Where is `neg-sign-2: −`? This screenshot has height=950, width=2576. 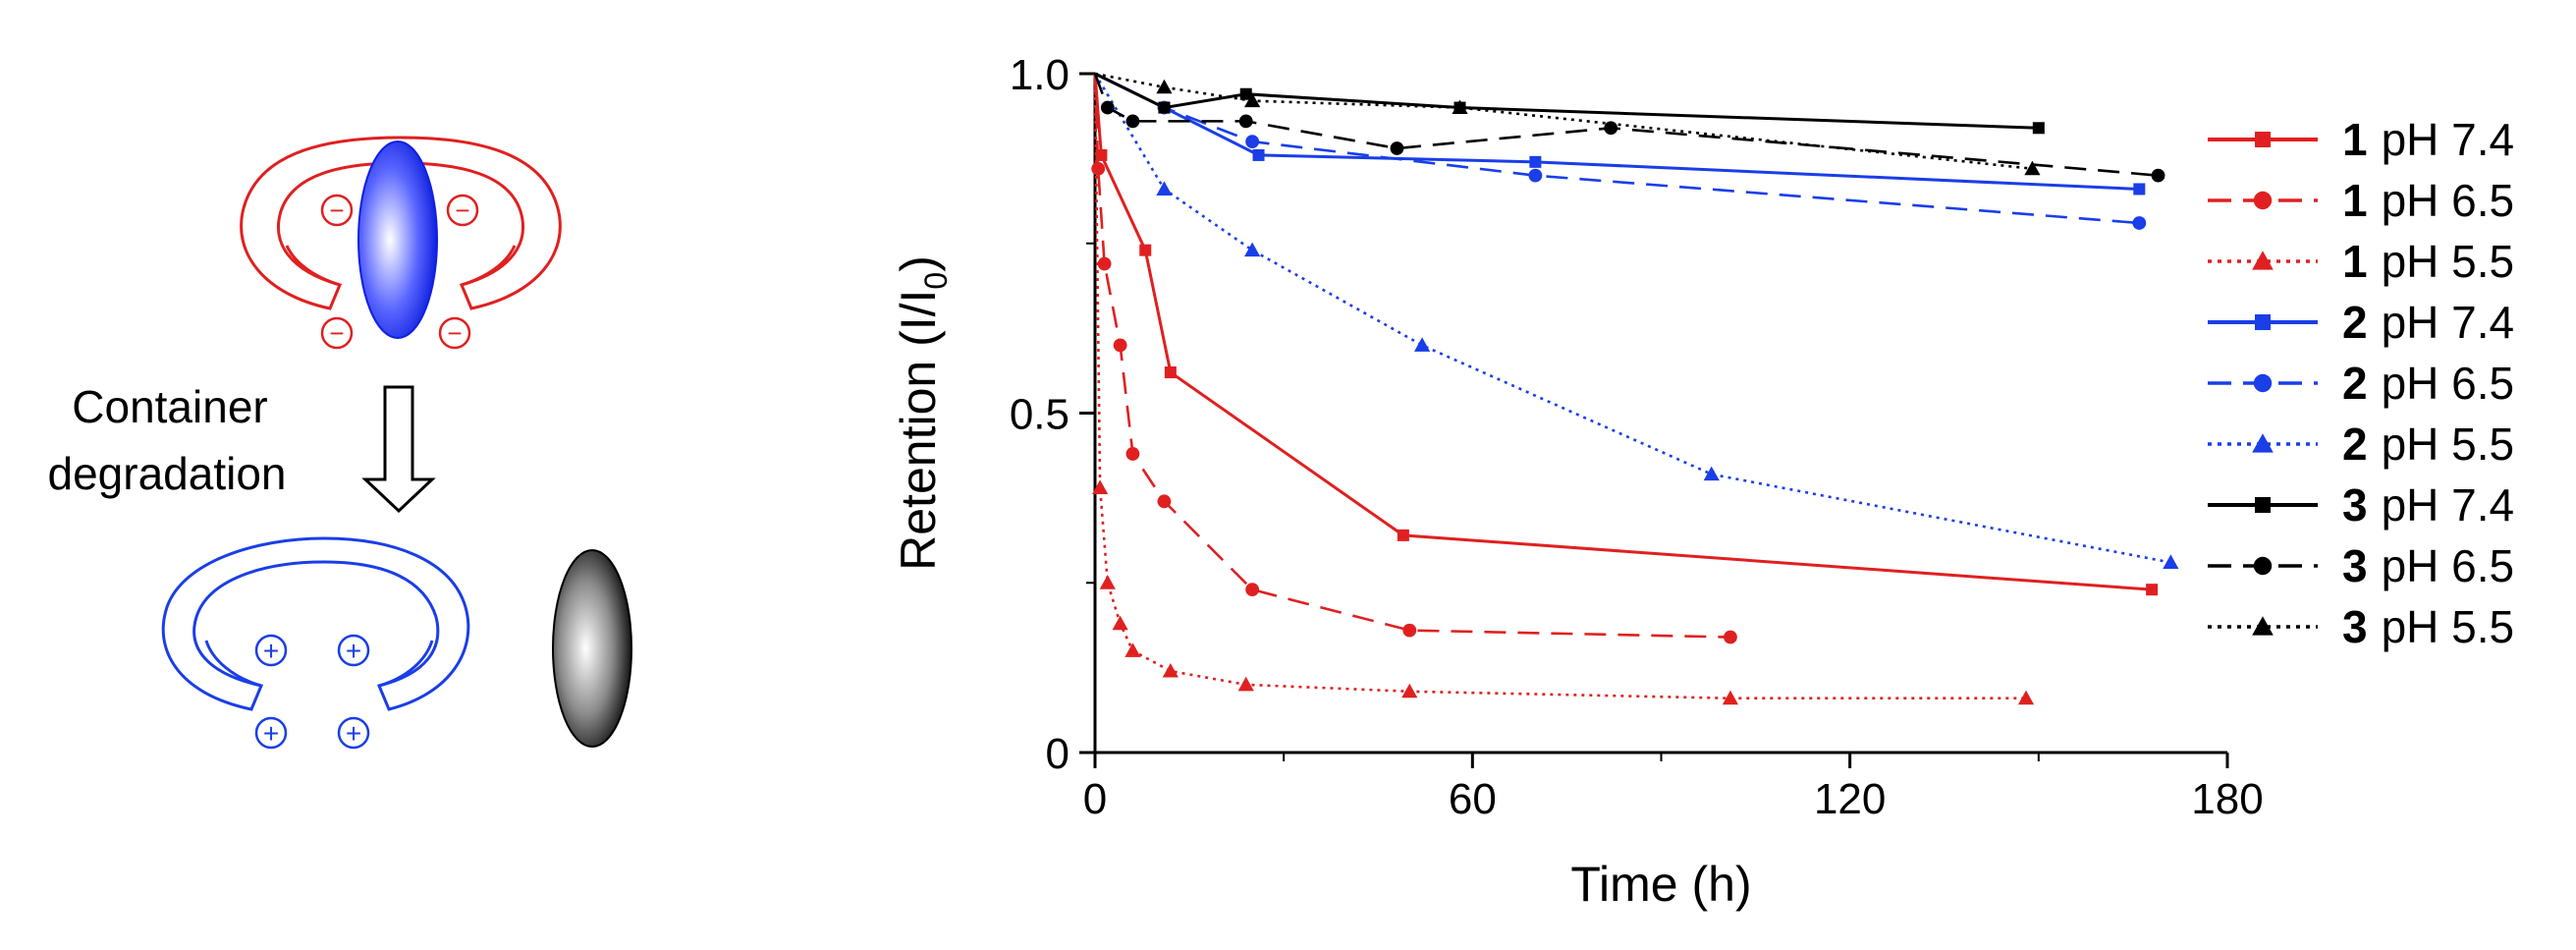
neg-sign-2: − is located at coordinates (462, 210).